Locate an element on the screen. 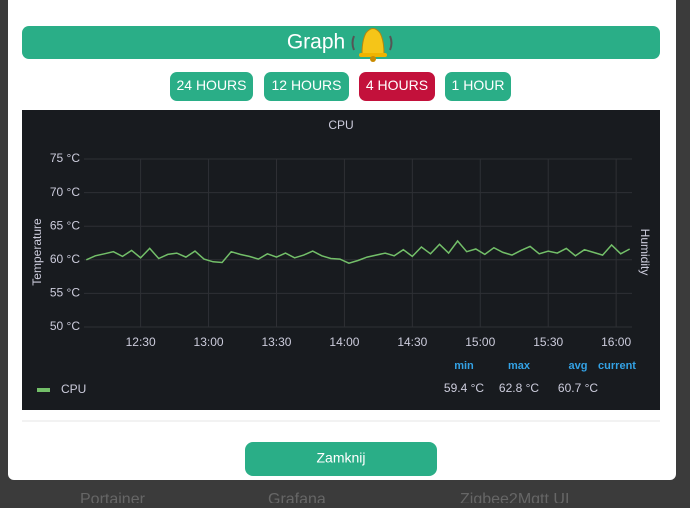 Image resolution: width=690 pixels, height=508 pixels. y-tick-label: 55 °C is located at coordinates (65, 293).